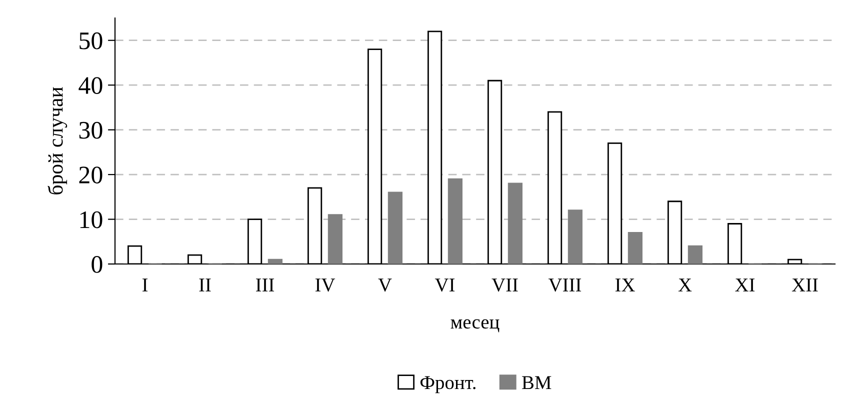  What do you see at coordinates (325, 285) in the screenshot?
I see `x-tick-label: IV` at bounding box center [325, 285].